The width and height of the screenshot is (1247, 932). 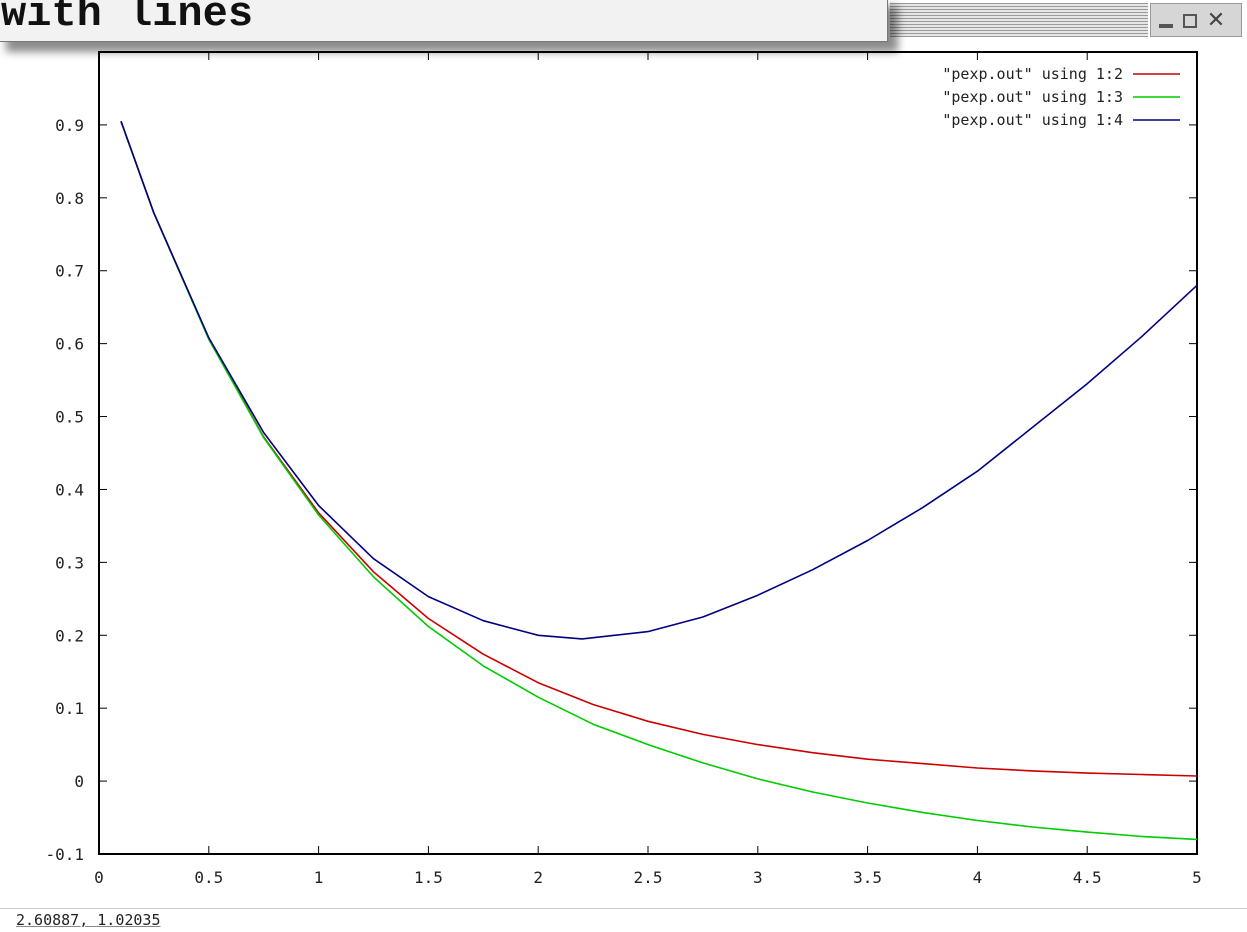 I want to click on close-icon: ✕, so click(x=1216, y=20).